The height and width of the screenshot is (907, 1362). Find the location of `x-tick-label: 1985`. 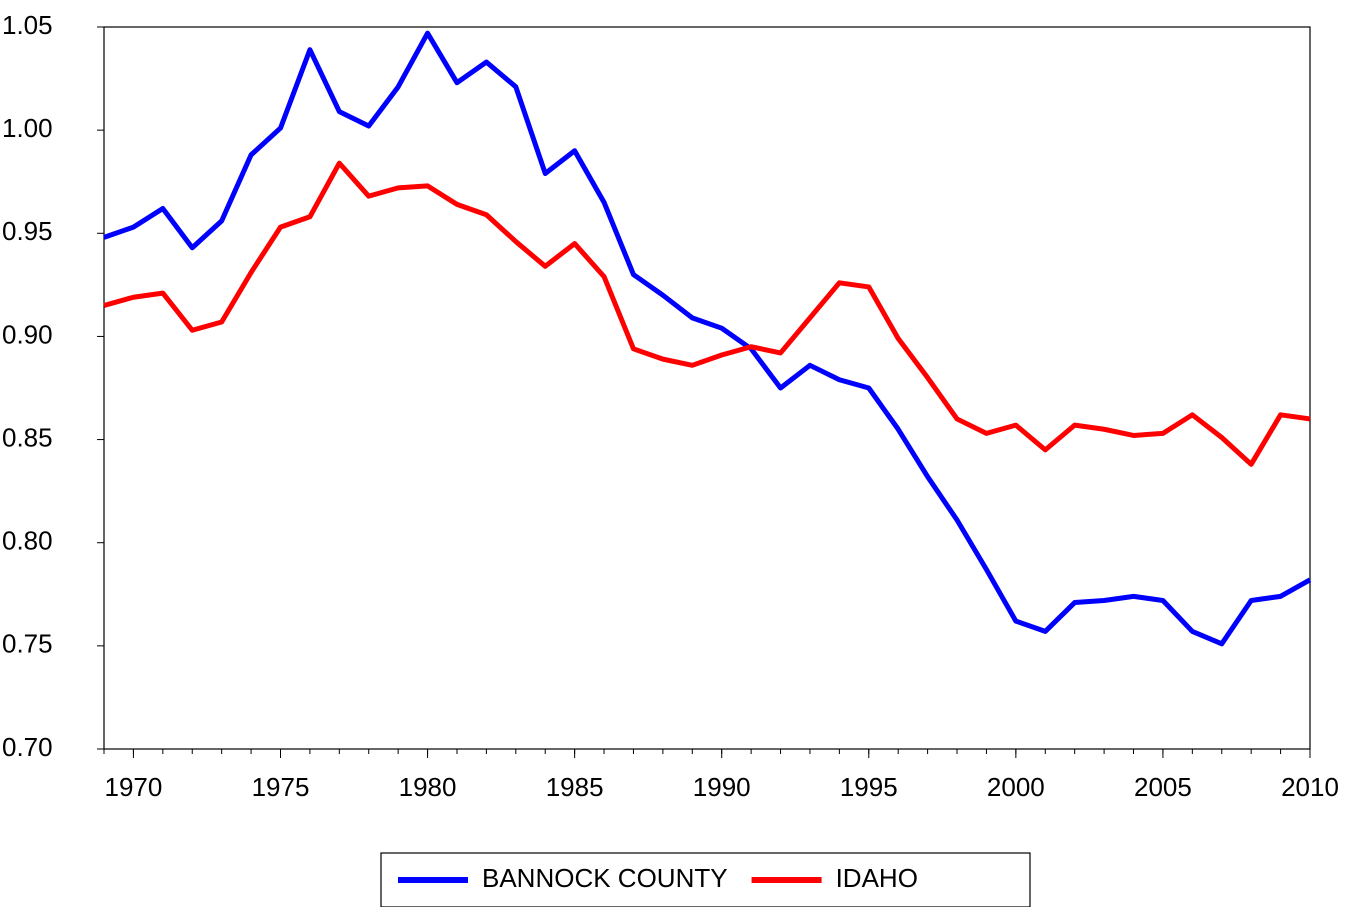

x-tick-label: 1985 is located at coordinates (575, 787).